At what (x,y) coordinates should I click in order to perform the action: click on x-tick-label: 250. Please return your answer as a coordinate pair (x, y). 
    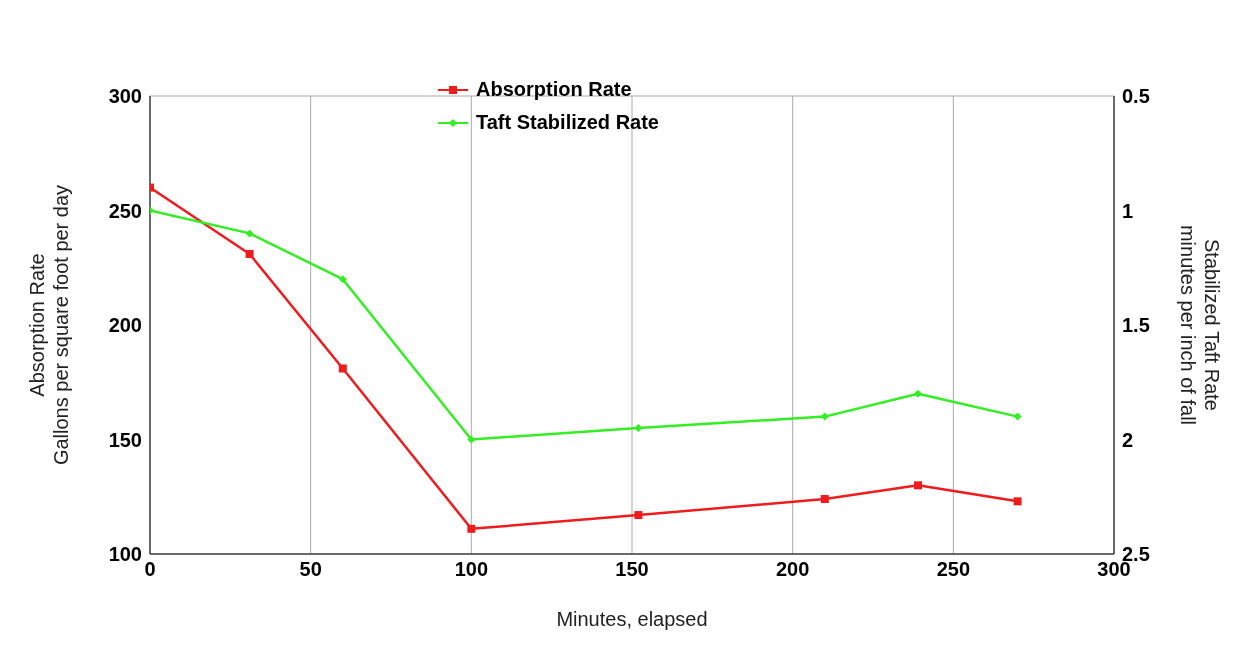
    Looking at the image, I should click on (953, 569).